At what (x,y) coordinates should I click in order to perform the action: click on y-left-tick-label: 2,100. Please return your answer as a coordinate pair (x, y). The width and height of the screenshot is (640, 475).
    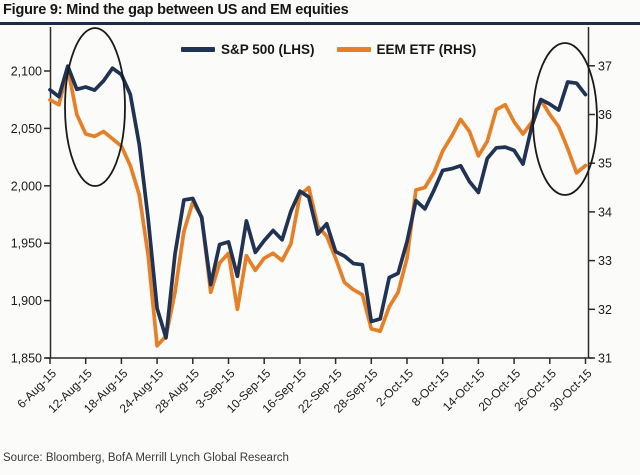
    Looking at the image, I should click on (26, 72).